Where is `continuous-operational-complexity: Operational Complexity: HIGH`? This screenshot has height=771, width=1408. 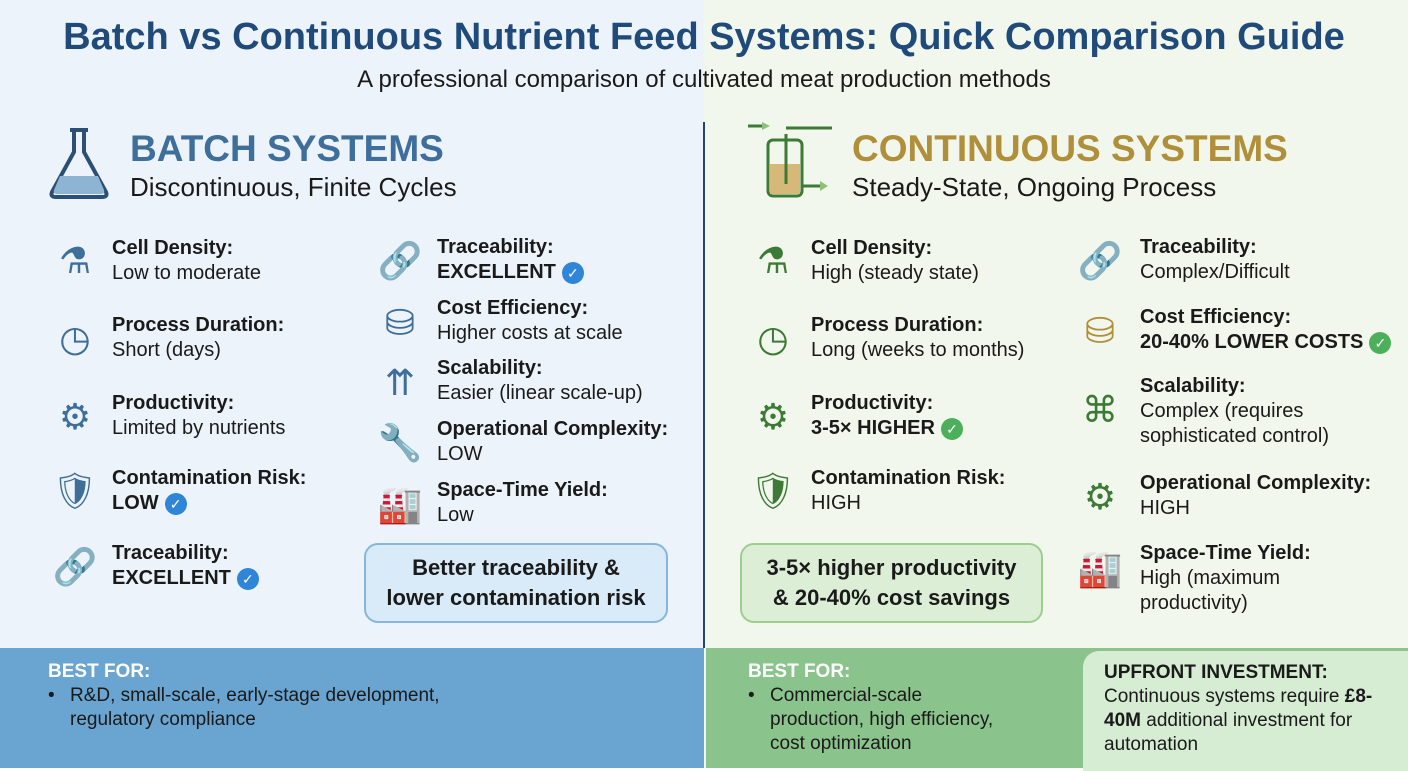
continuous-operational-complexity: Operational Complexity: HIGH is located at coordinates (1256, 495).